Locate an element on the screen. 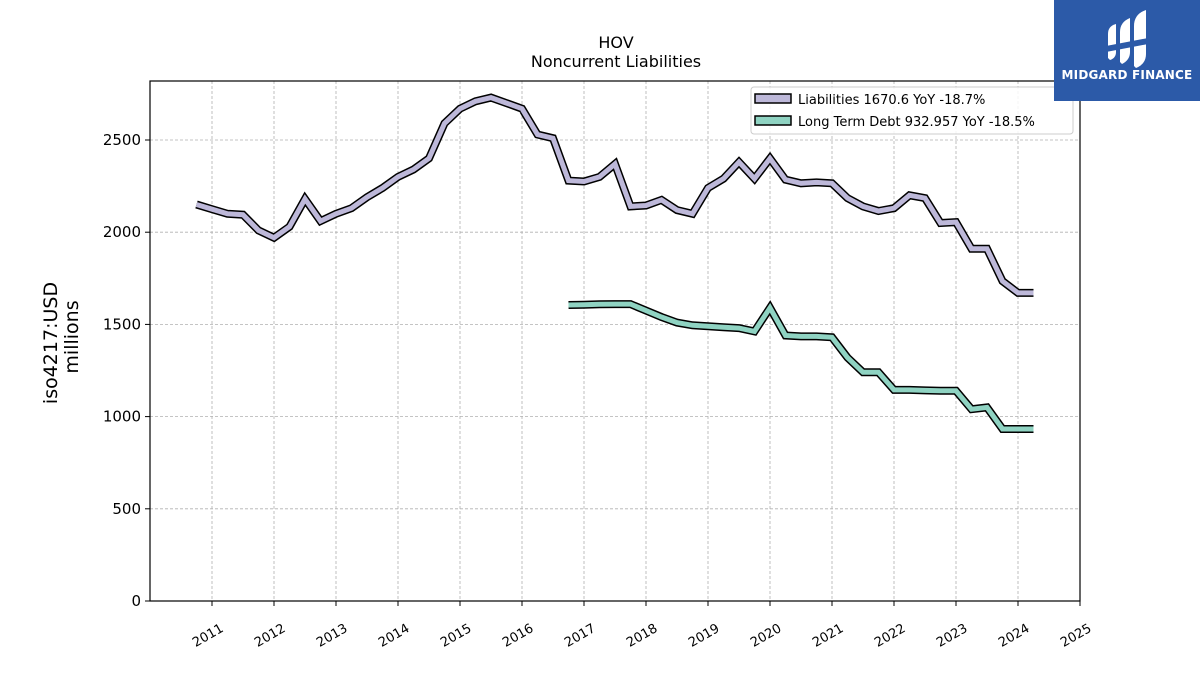 The height and width of the screenshot is (675, 1200). x-tick-label: 2025 is located at coordinates (1076, 636).